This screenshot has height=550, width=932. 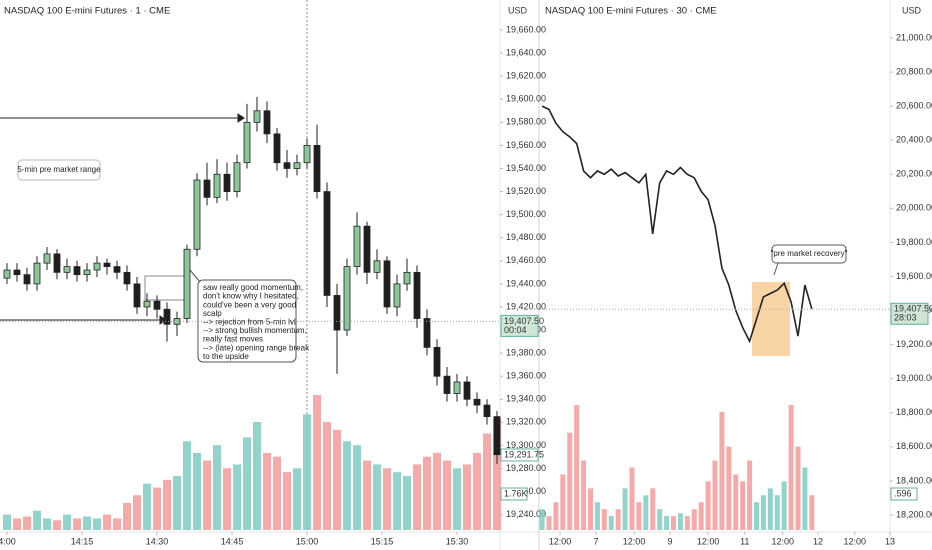 I want to click on x-tick-label: 12, so click(x=818, y=541).